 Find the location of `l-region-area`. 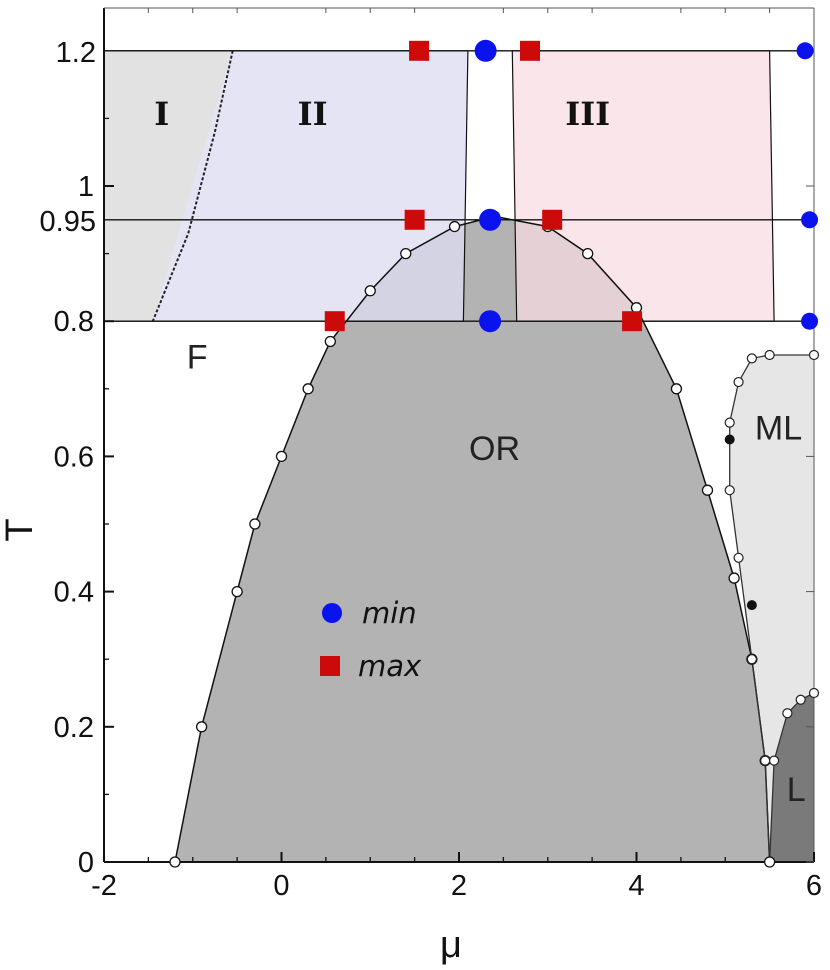

l-region-area is located at coordinates (791, 777).